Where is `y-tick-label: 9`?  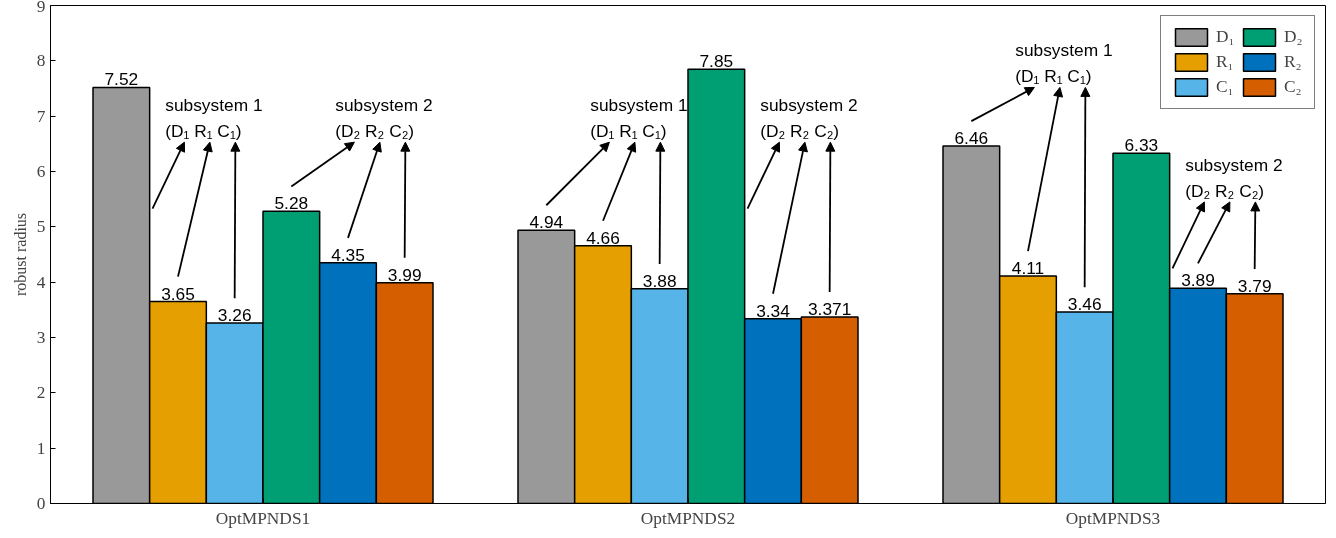 y-tick-label: 9 is located at coordinates (41, 8).